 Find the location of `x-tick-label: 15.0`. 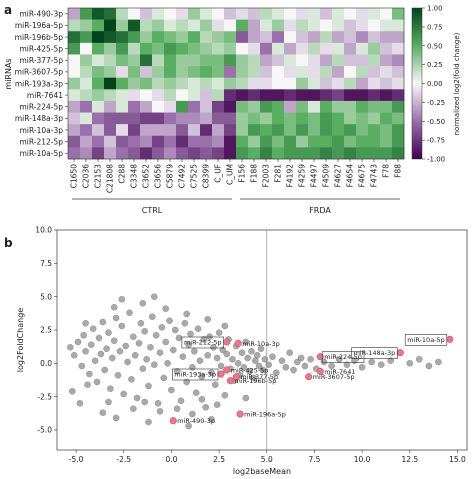

x-tick-label: 15.0 is located at coordinates (457, 459).